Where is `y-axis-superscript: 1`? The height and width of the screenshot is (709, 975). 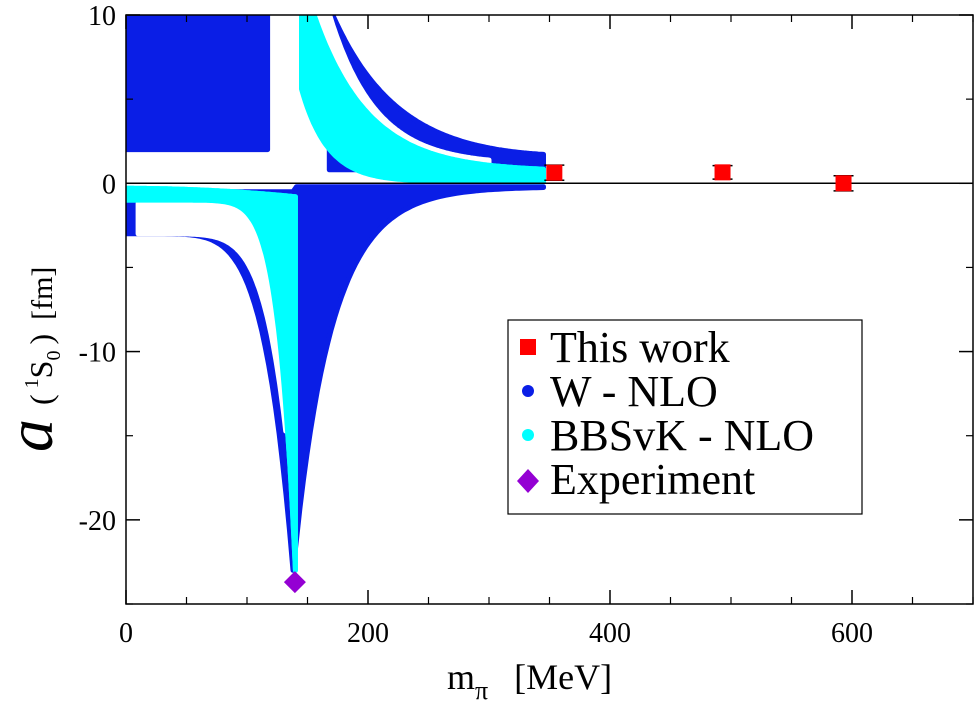 y-axis-superscript: 1 is located at coordinates (32, 383).